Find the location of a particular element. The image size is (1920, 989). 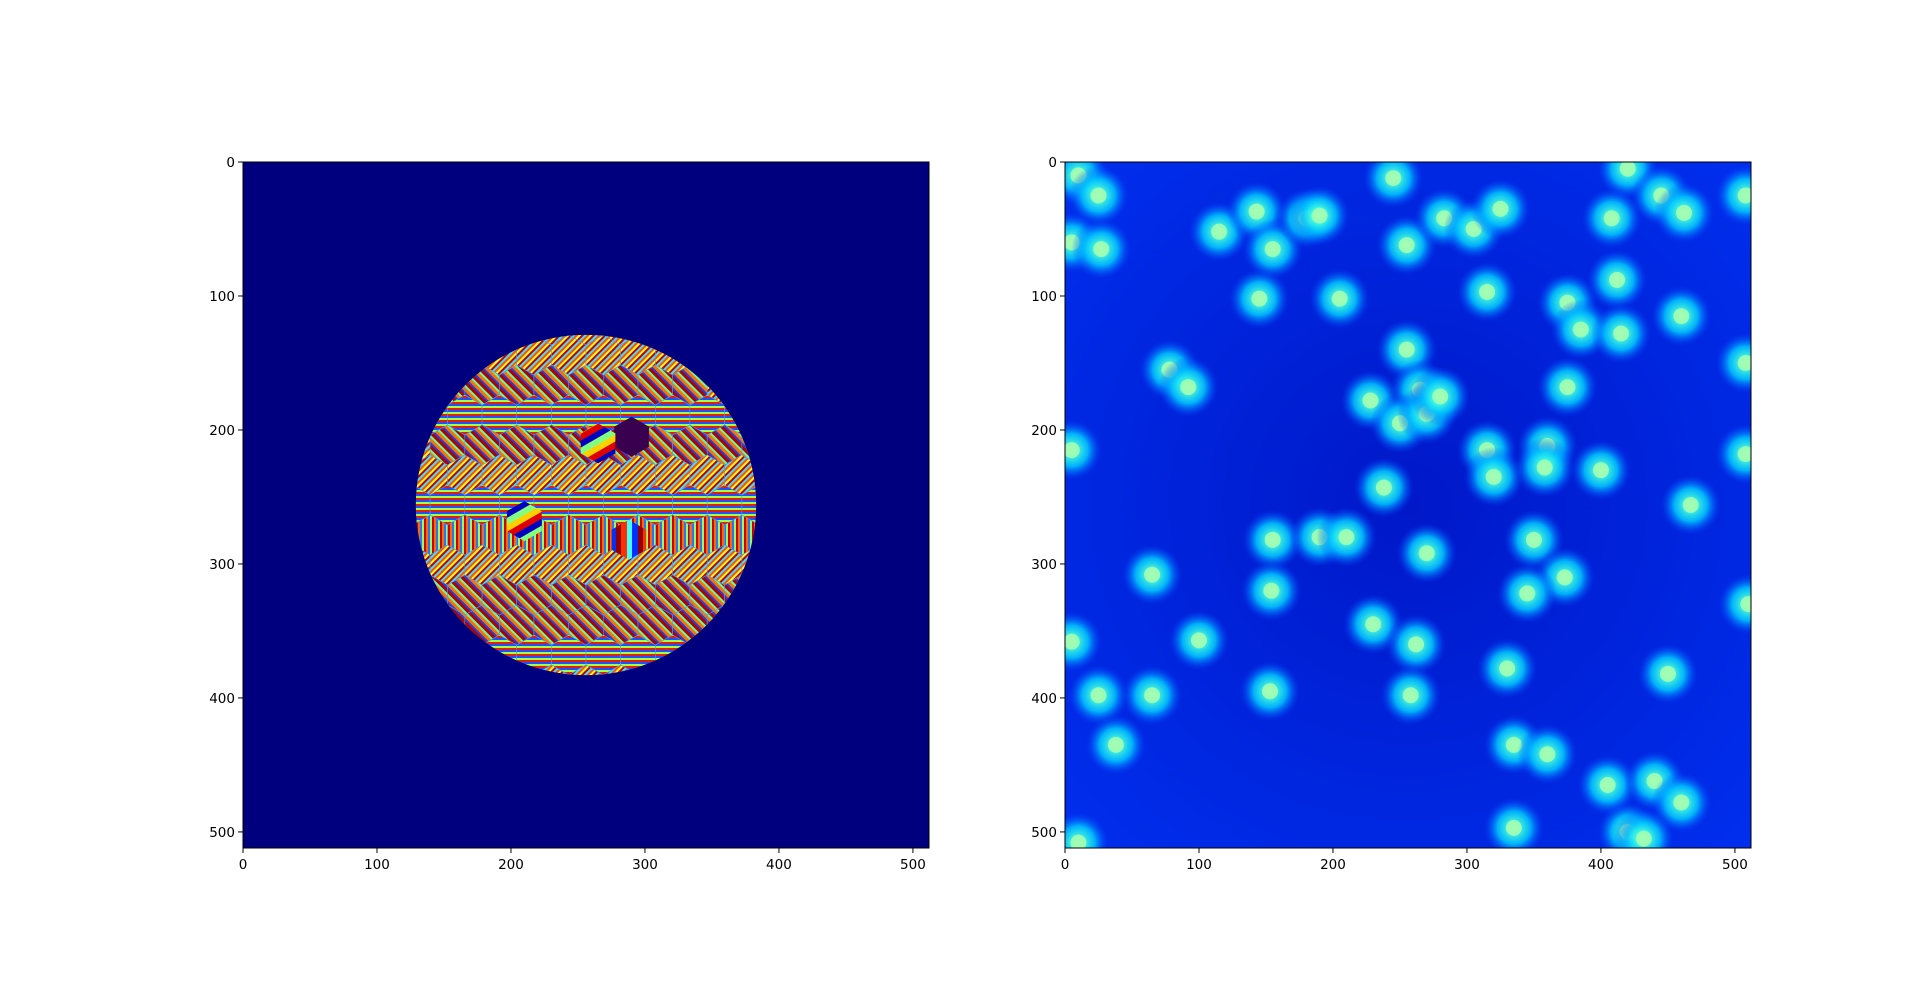

y-tick-label: 200 is located at coordinates (1044, 431).